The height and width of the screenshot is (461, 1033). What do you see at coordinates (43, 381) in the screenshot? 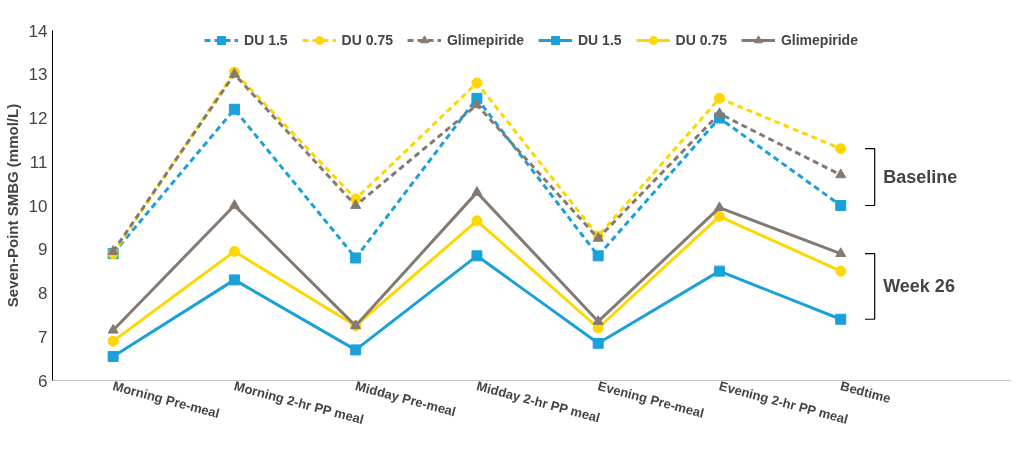
I see `y-tick-label: 6` at bounding box center [43, 381].